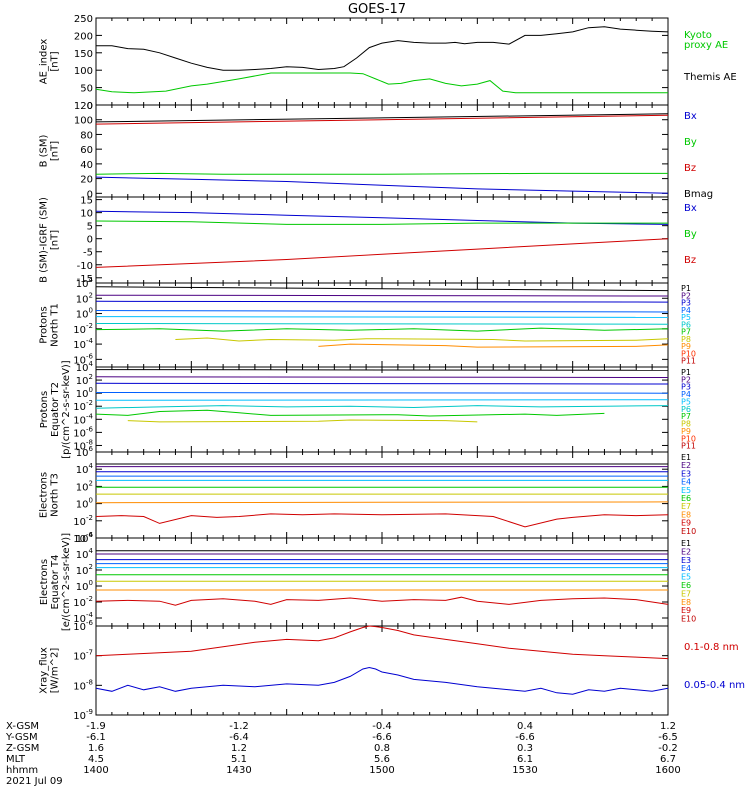 This screenshot has width=750, height=800. I want to click on y-tick-label: 200, so click(83, 36).